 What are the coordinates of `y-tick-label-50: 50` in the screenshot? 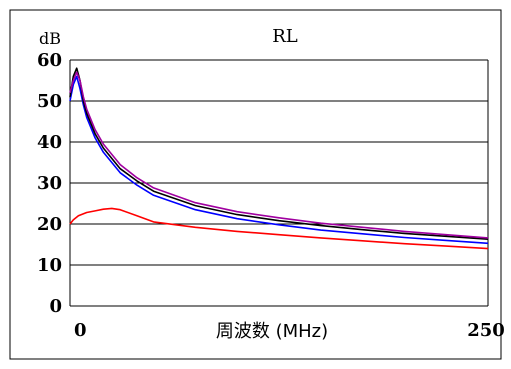 It's located at (49, 101).